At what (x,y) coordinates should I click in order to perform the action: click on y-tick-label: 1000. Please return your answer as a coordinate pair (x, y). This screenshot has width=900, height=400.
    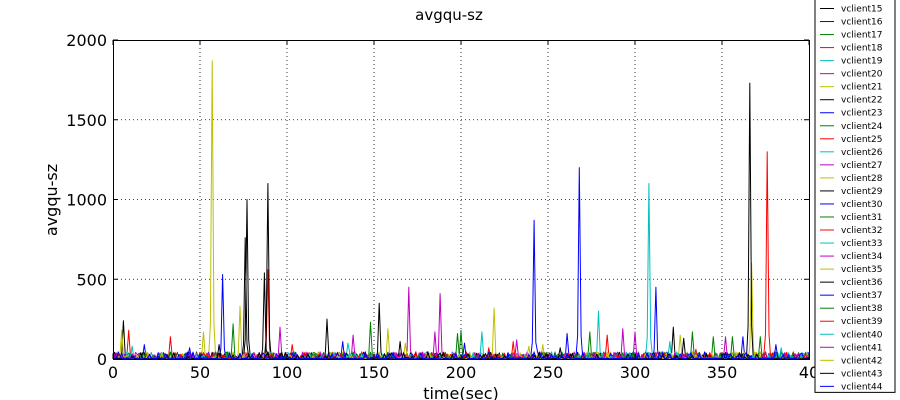
    Looking at the image, I should click on (86, 200).